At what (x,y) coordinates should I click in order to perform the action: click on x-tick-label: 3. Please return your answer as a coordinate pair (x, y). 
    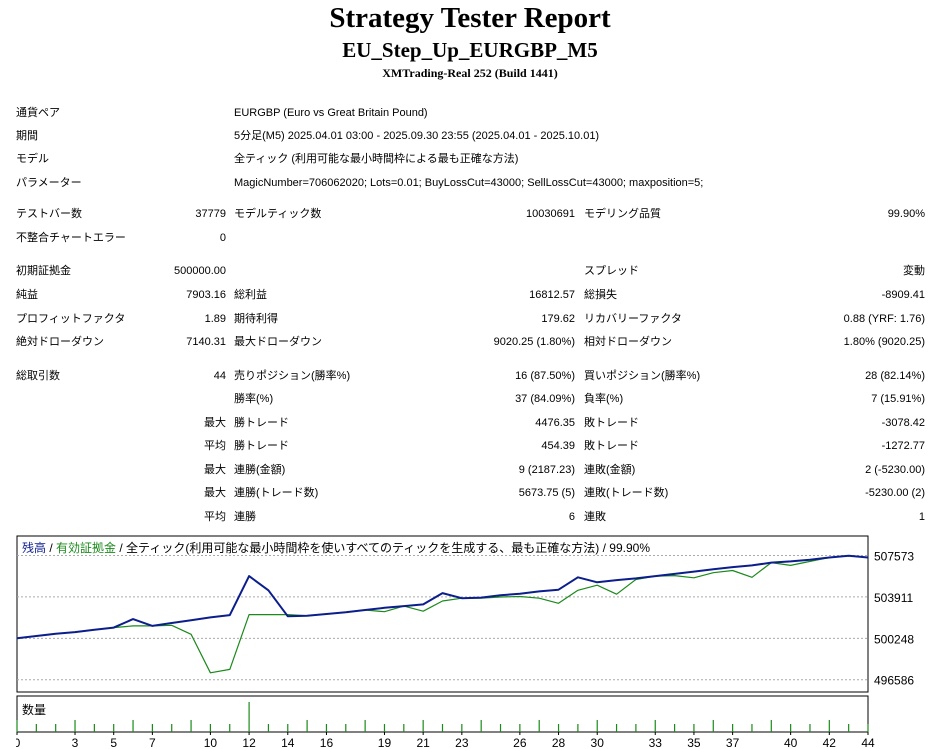
    Looking at the image, I should click on (75, 742).